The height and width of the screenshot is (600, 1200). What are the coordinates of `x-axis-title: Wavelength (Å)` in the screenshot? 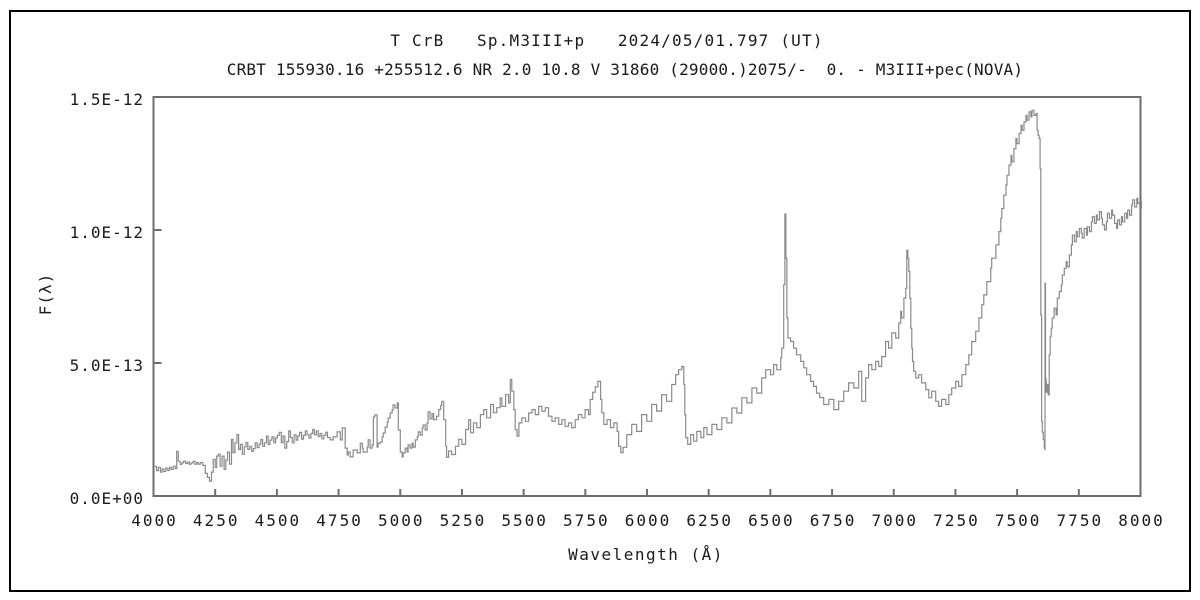 It's located at (646, 554).